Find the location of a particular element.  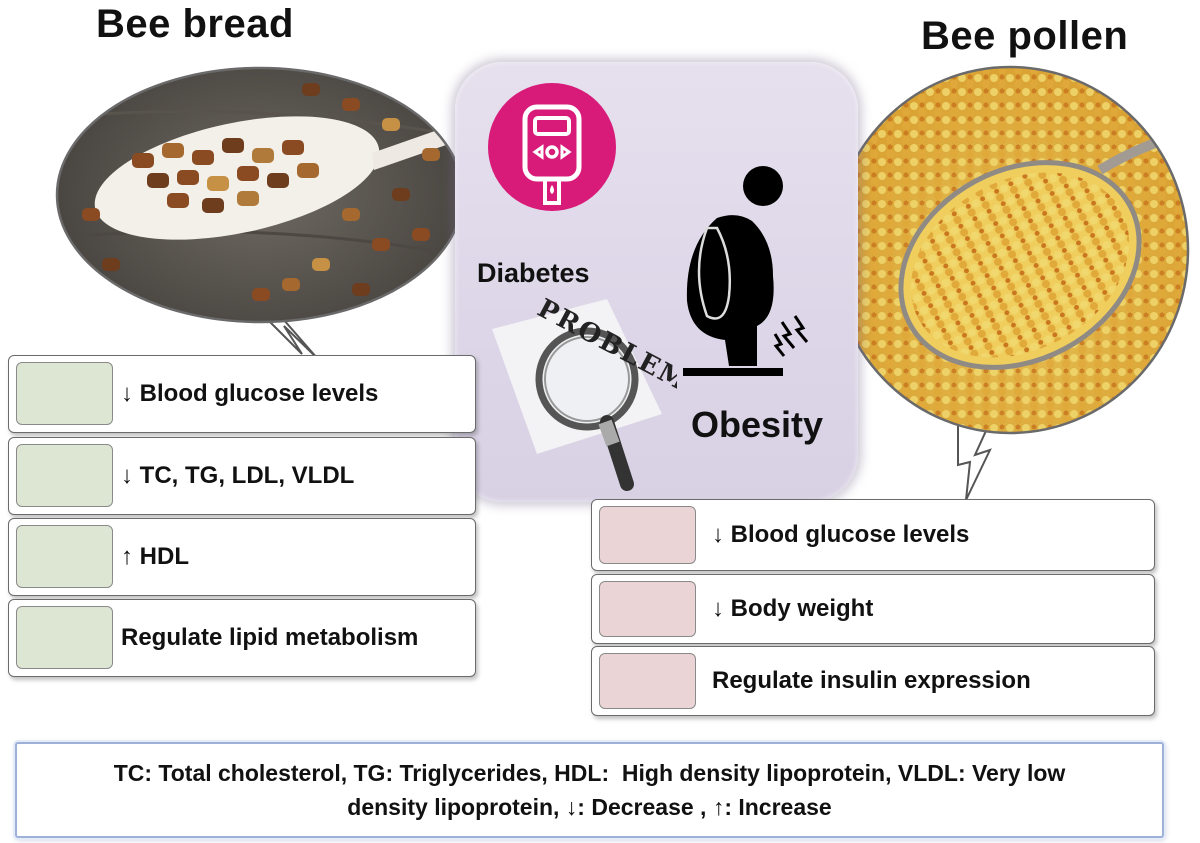

effect-text: Regulate lipid metabolism is located at coordinates (270, 637).